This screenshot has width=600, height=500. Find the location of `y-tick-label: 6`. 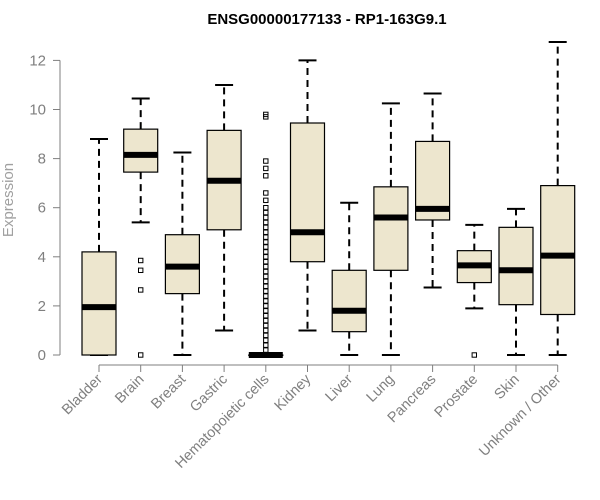

y-tick-label: 6 is located at coordinates (42, 208).